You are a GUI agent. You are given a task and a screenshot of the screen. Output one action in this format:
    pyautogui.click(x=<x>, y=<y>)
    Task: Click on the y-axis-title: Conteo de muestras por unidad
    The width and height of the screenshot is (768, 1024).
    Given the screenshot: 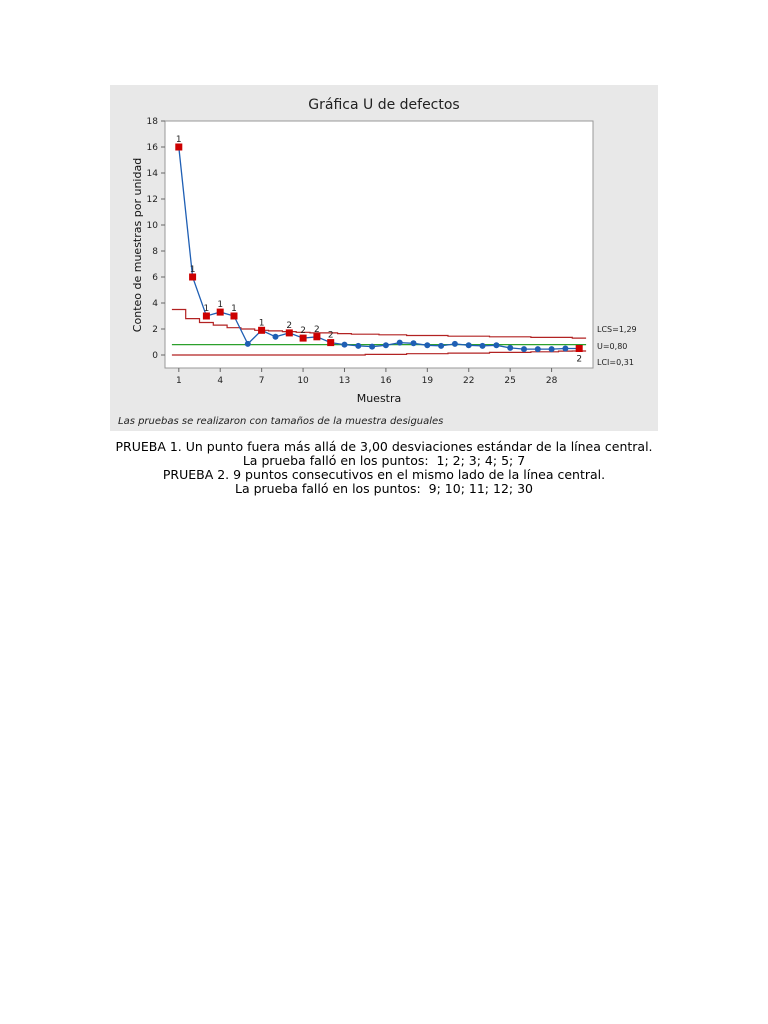 What is the action you would take?
    pyautogui.click(x=137, y=245)
    